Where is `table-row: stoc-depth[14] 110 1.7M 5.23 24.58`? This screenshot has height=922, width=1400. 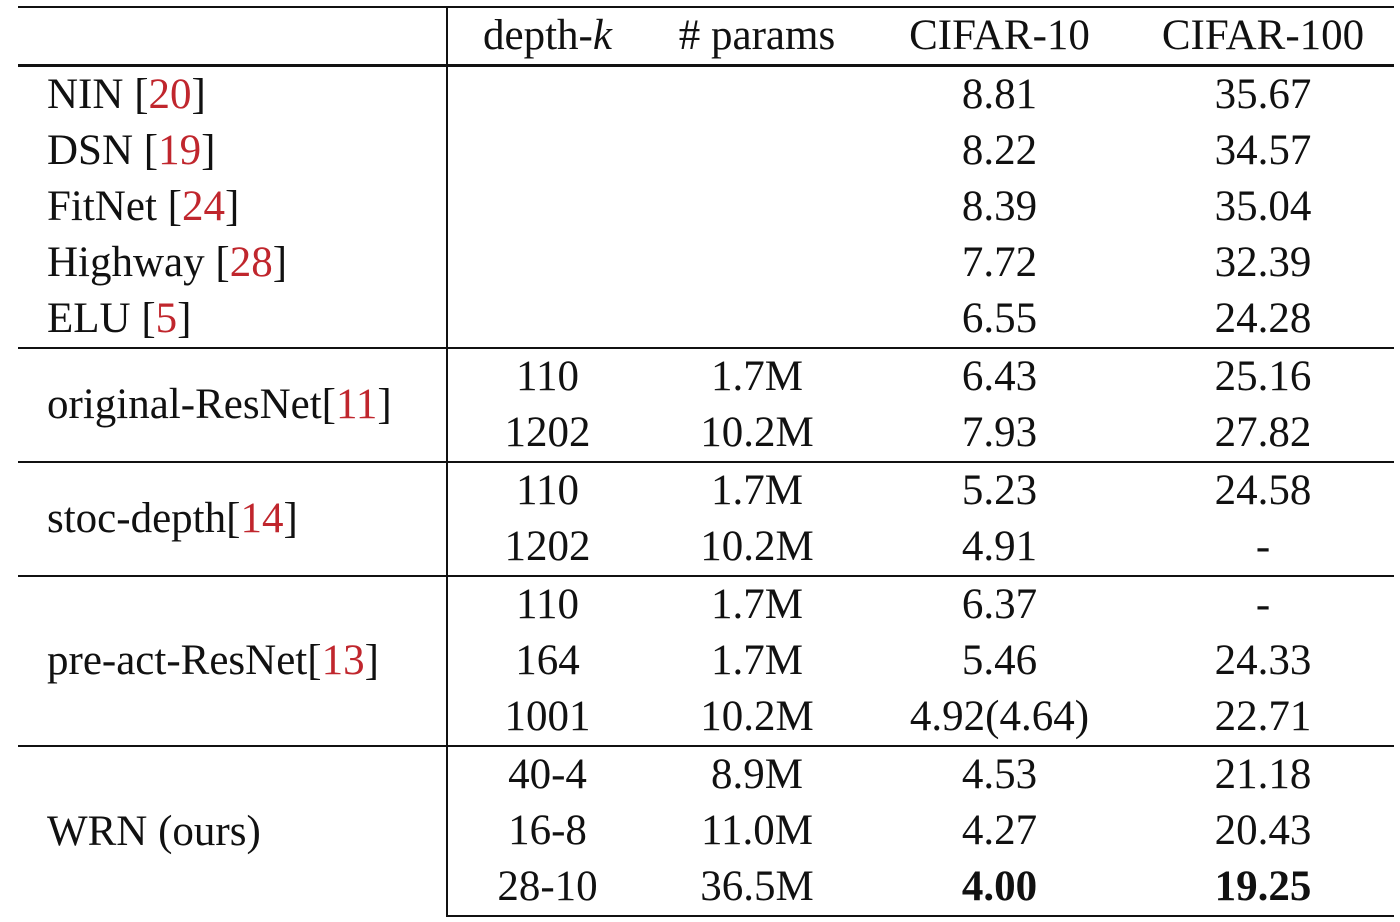
table-row: stoc-depth[14] 110 1.7M 5.23 24.58 is located at coordinates (706, 518).